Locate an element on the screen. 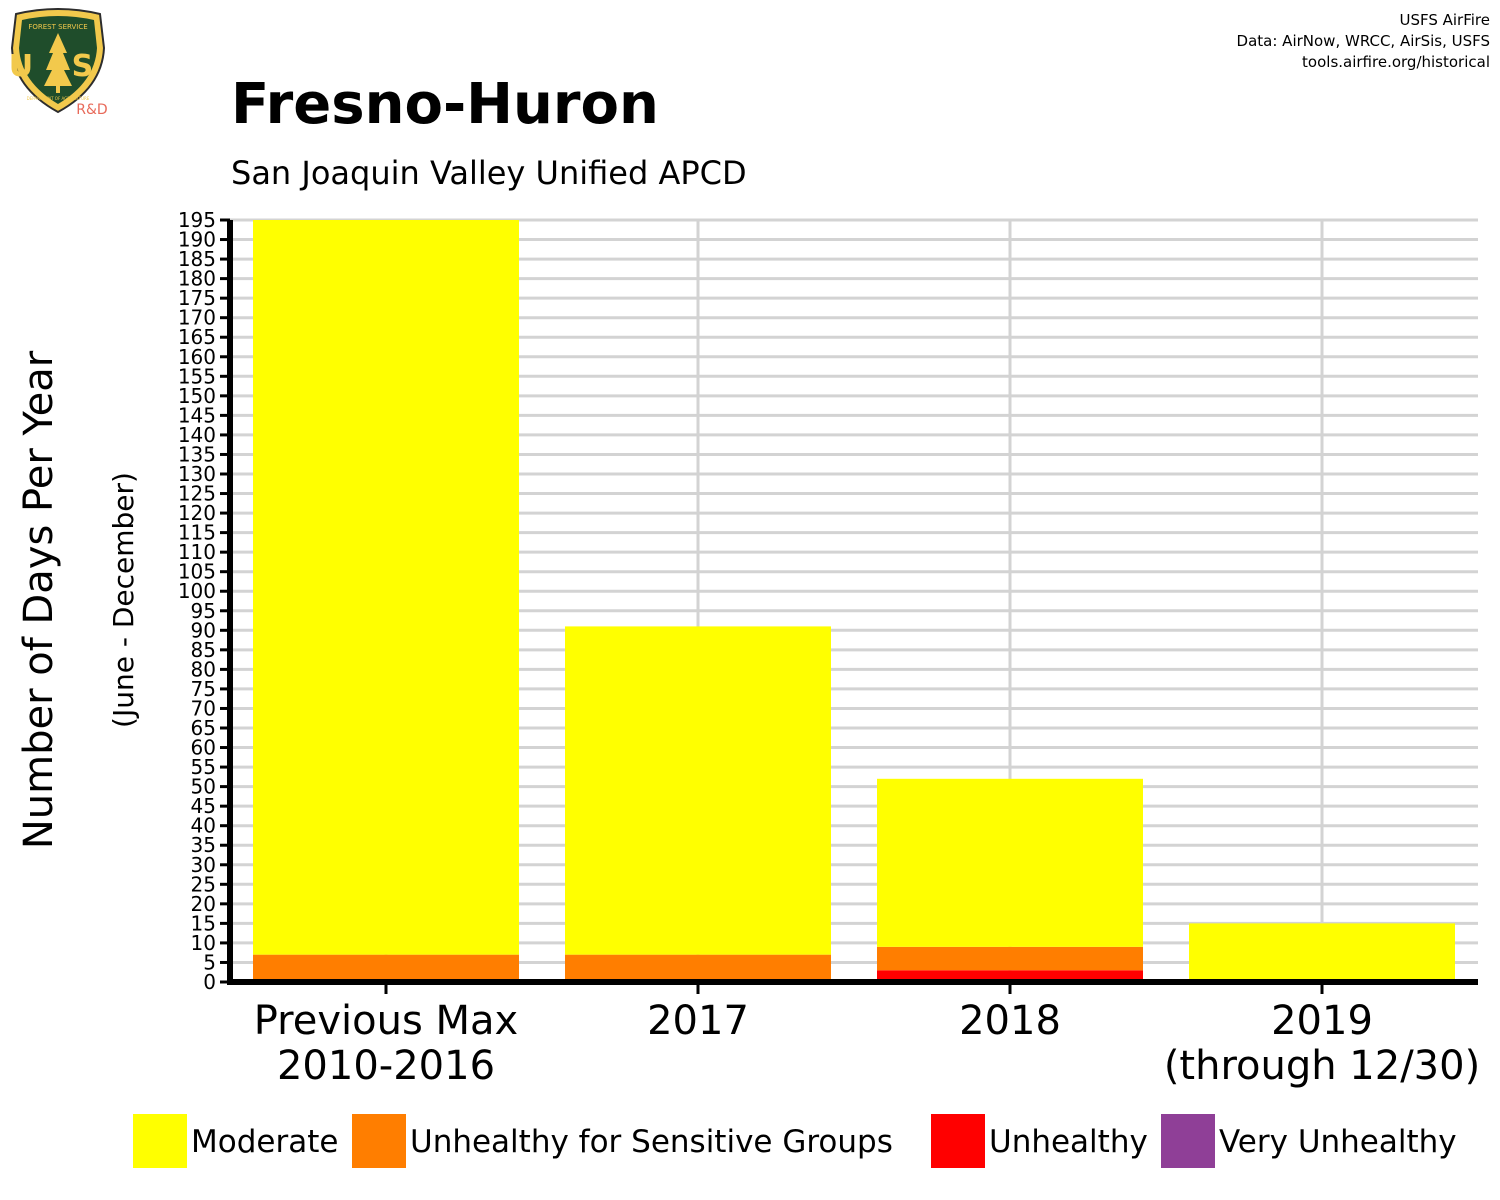  y-tick-label: 125 is located at coordinates (197, 494).